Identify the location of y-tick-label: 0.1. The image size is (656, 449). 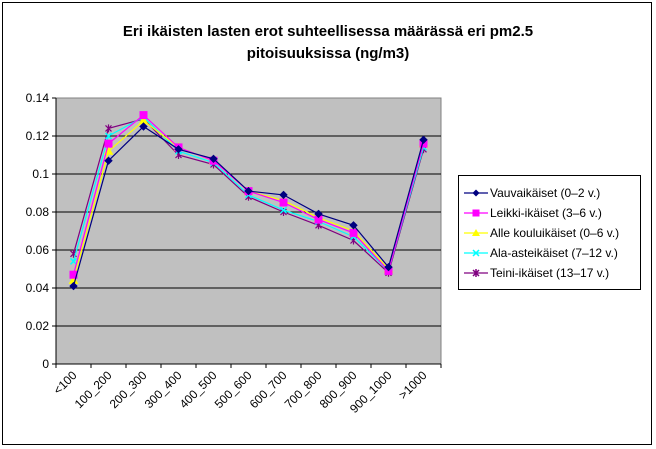
(40, 174).